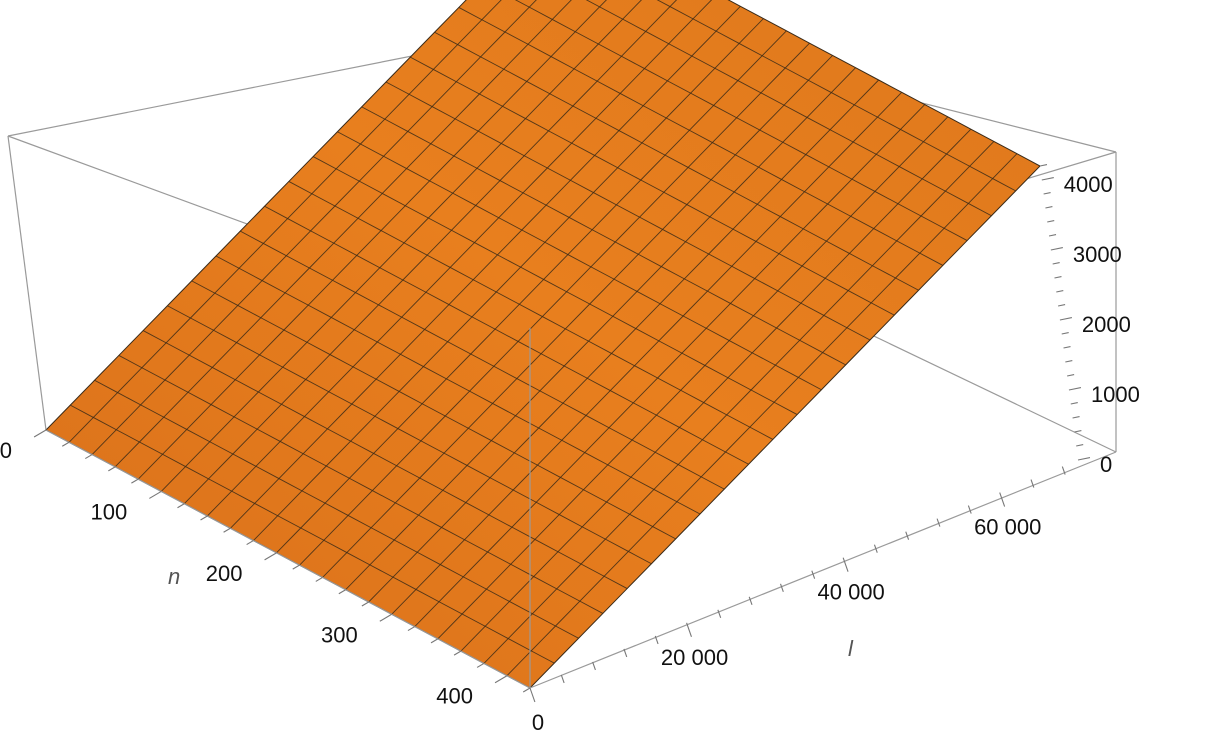  What do you see at coordinates (1007, 527) in the screenshot?
I see `l-tick-label: 60 000` at bounding box center [1007, 527].